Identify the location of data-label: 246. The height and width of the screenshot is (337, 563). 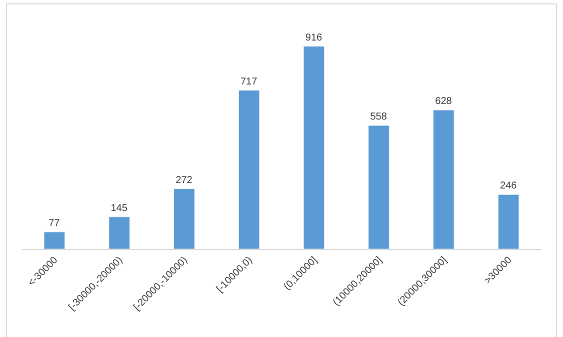
(509, 186).